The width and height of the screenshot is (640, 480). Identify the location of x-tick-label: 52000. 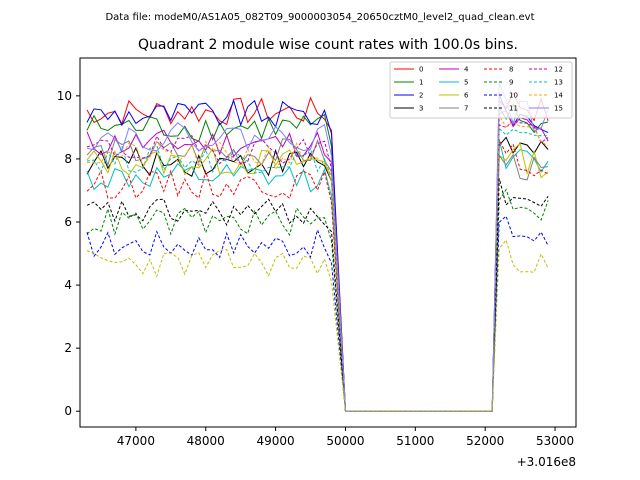
(485, 441).